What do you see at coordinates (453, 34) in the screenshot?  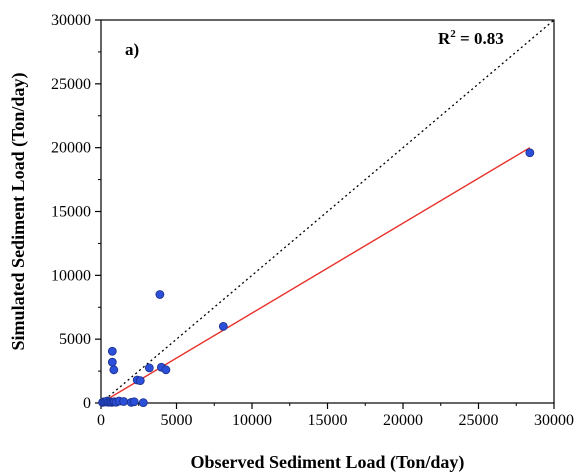 I see `r-superscript: 2` at bounding box center [453, 34].